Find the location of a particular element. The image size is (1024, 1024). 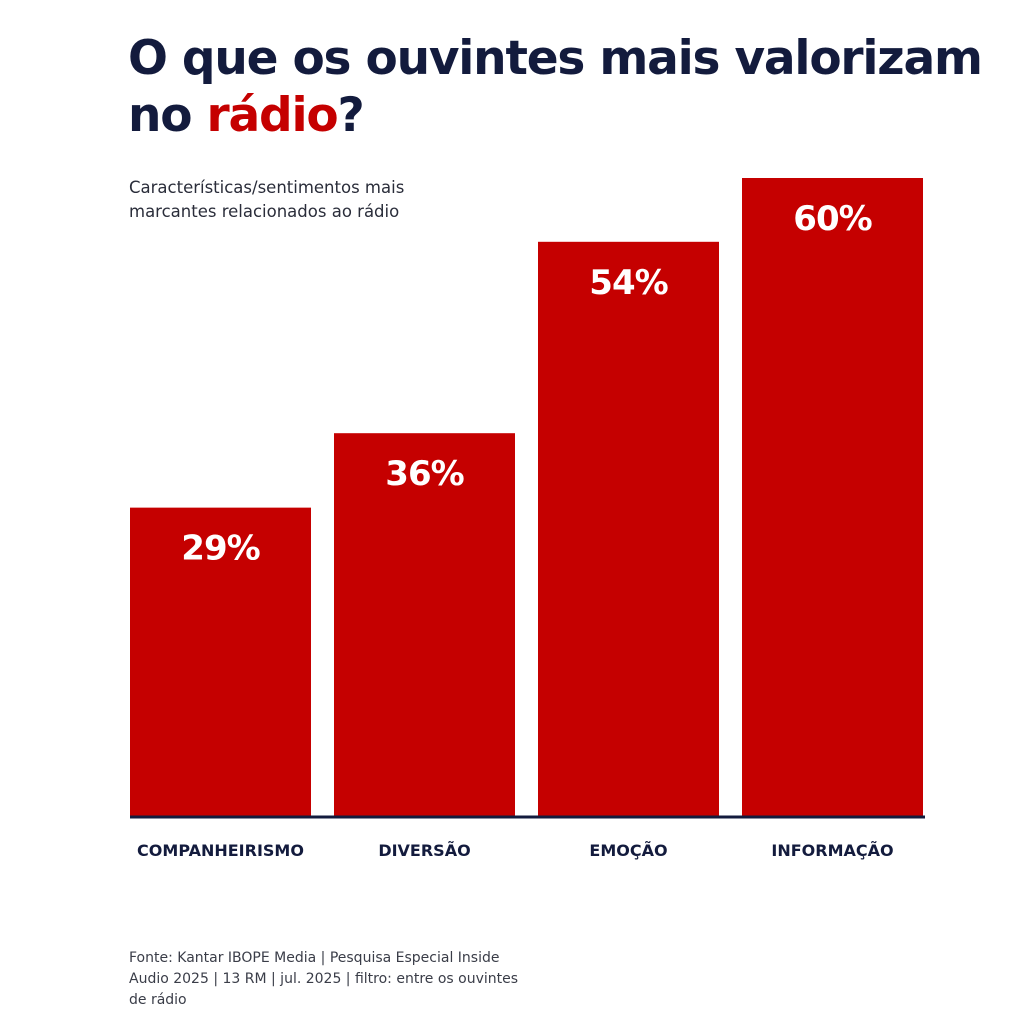

data-label-3: 54% is located at coordinates (628, 283).